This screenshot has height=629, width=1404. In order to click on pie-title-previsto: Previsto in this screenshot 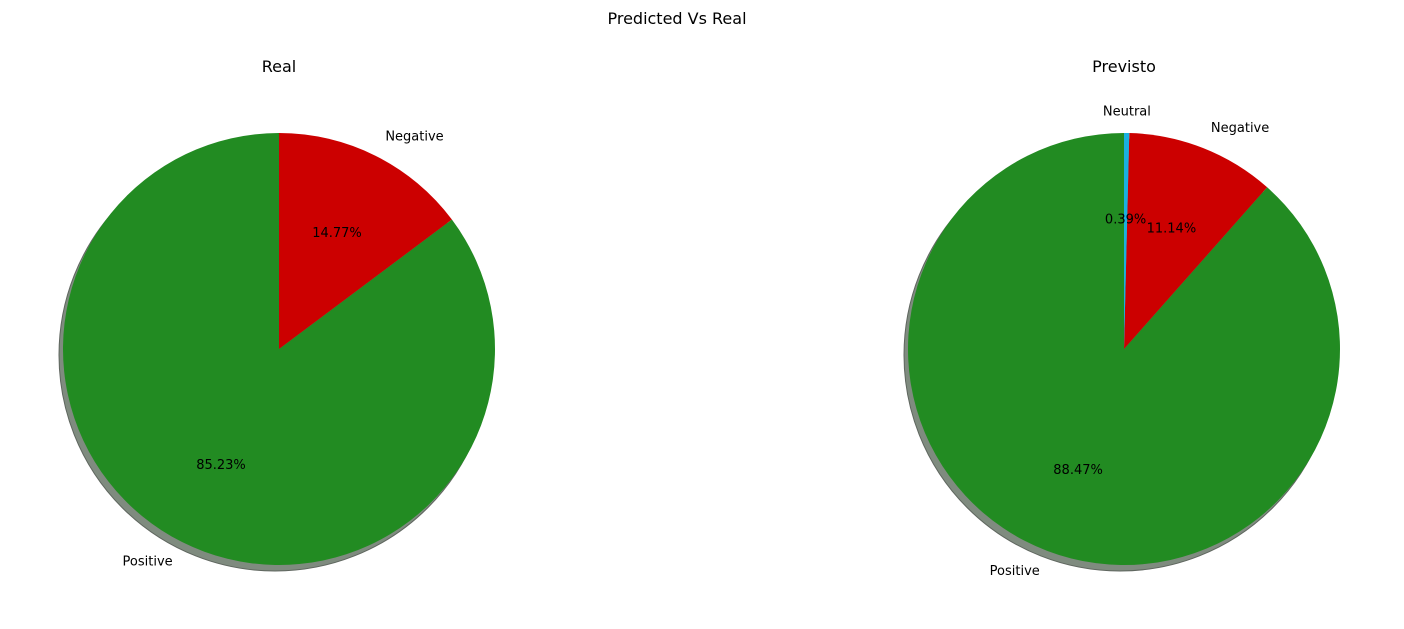, I will do `click(1124, 66)`.